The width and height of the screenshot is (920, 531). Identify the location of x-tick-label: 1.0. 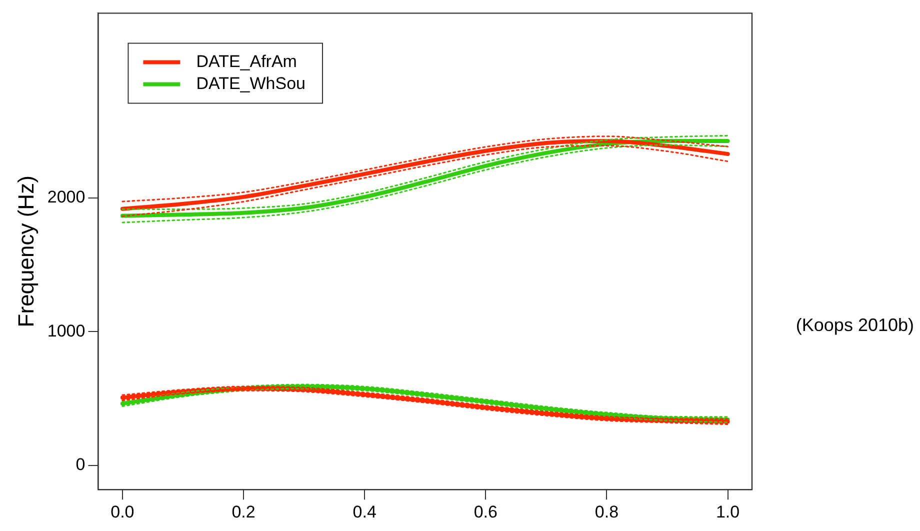
(728, 512).